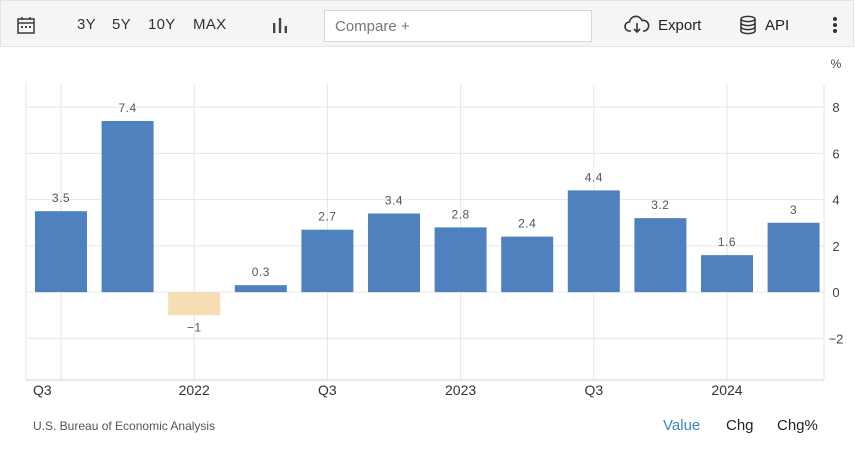 This screenshot has height=451, width=856. Describe the element at coordinates (835, 25) in the screenshot. I see `more-vertical-icon` at that location.